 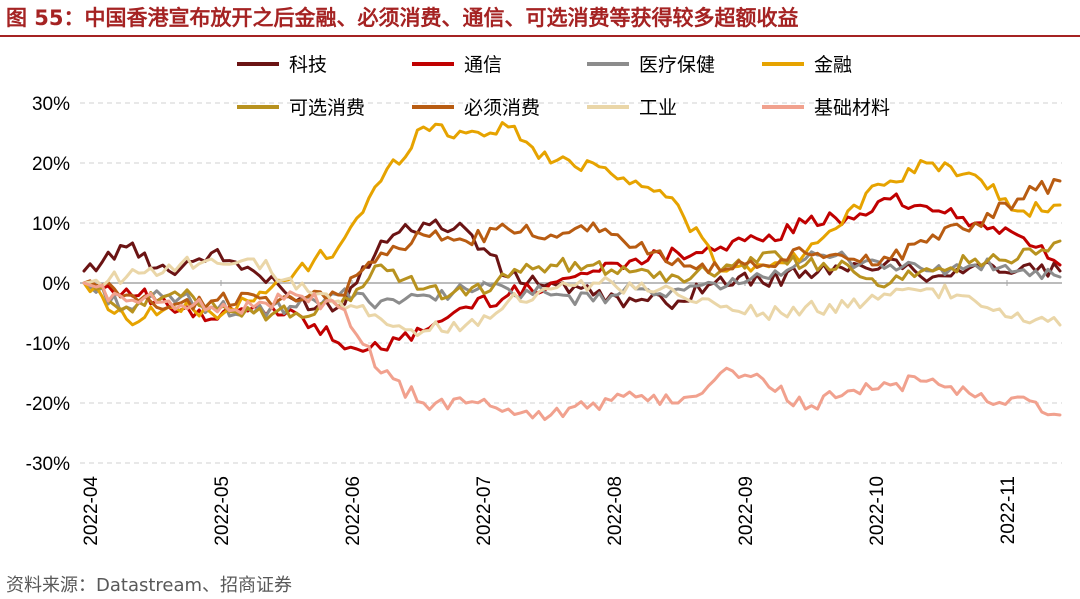 I want to click on y-tick-label: 20%, so click(x=51, y=164).